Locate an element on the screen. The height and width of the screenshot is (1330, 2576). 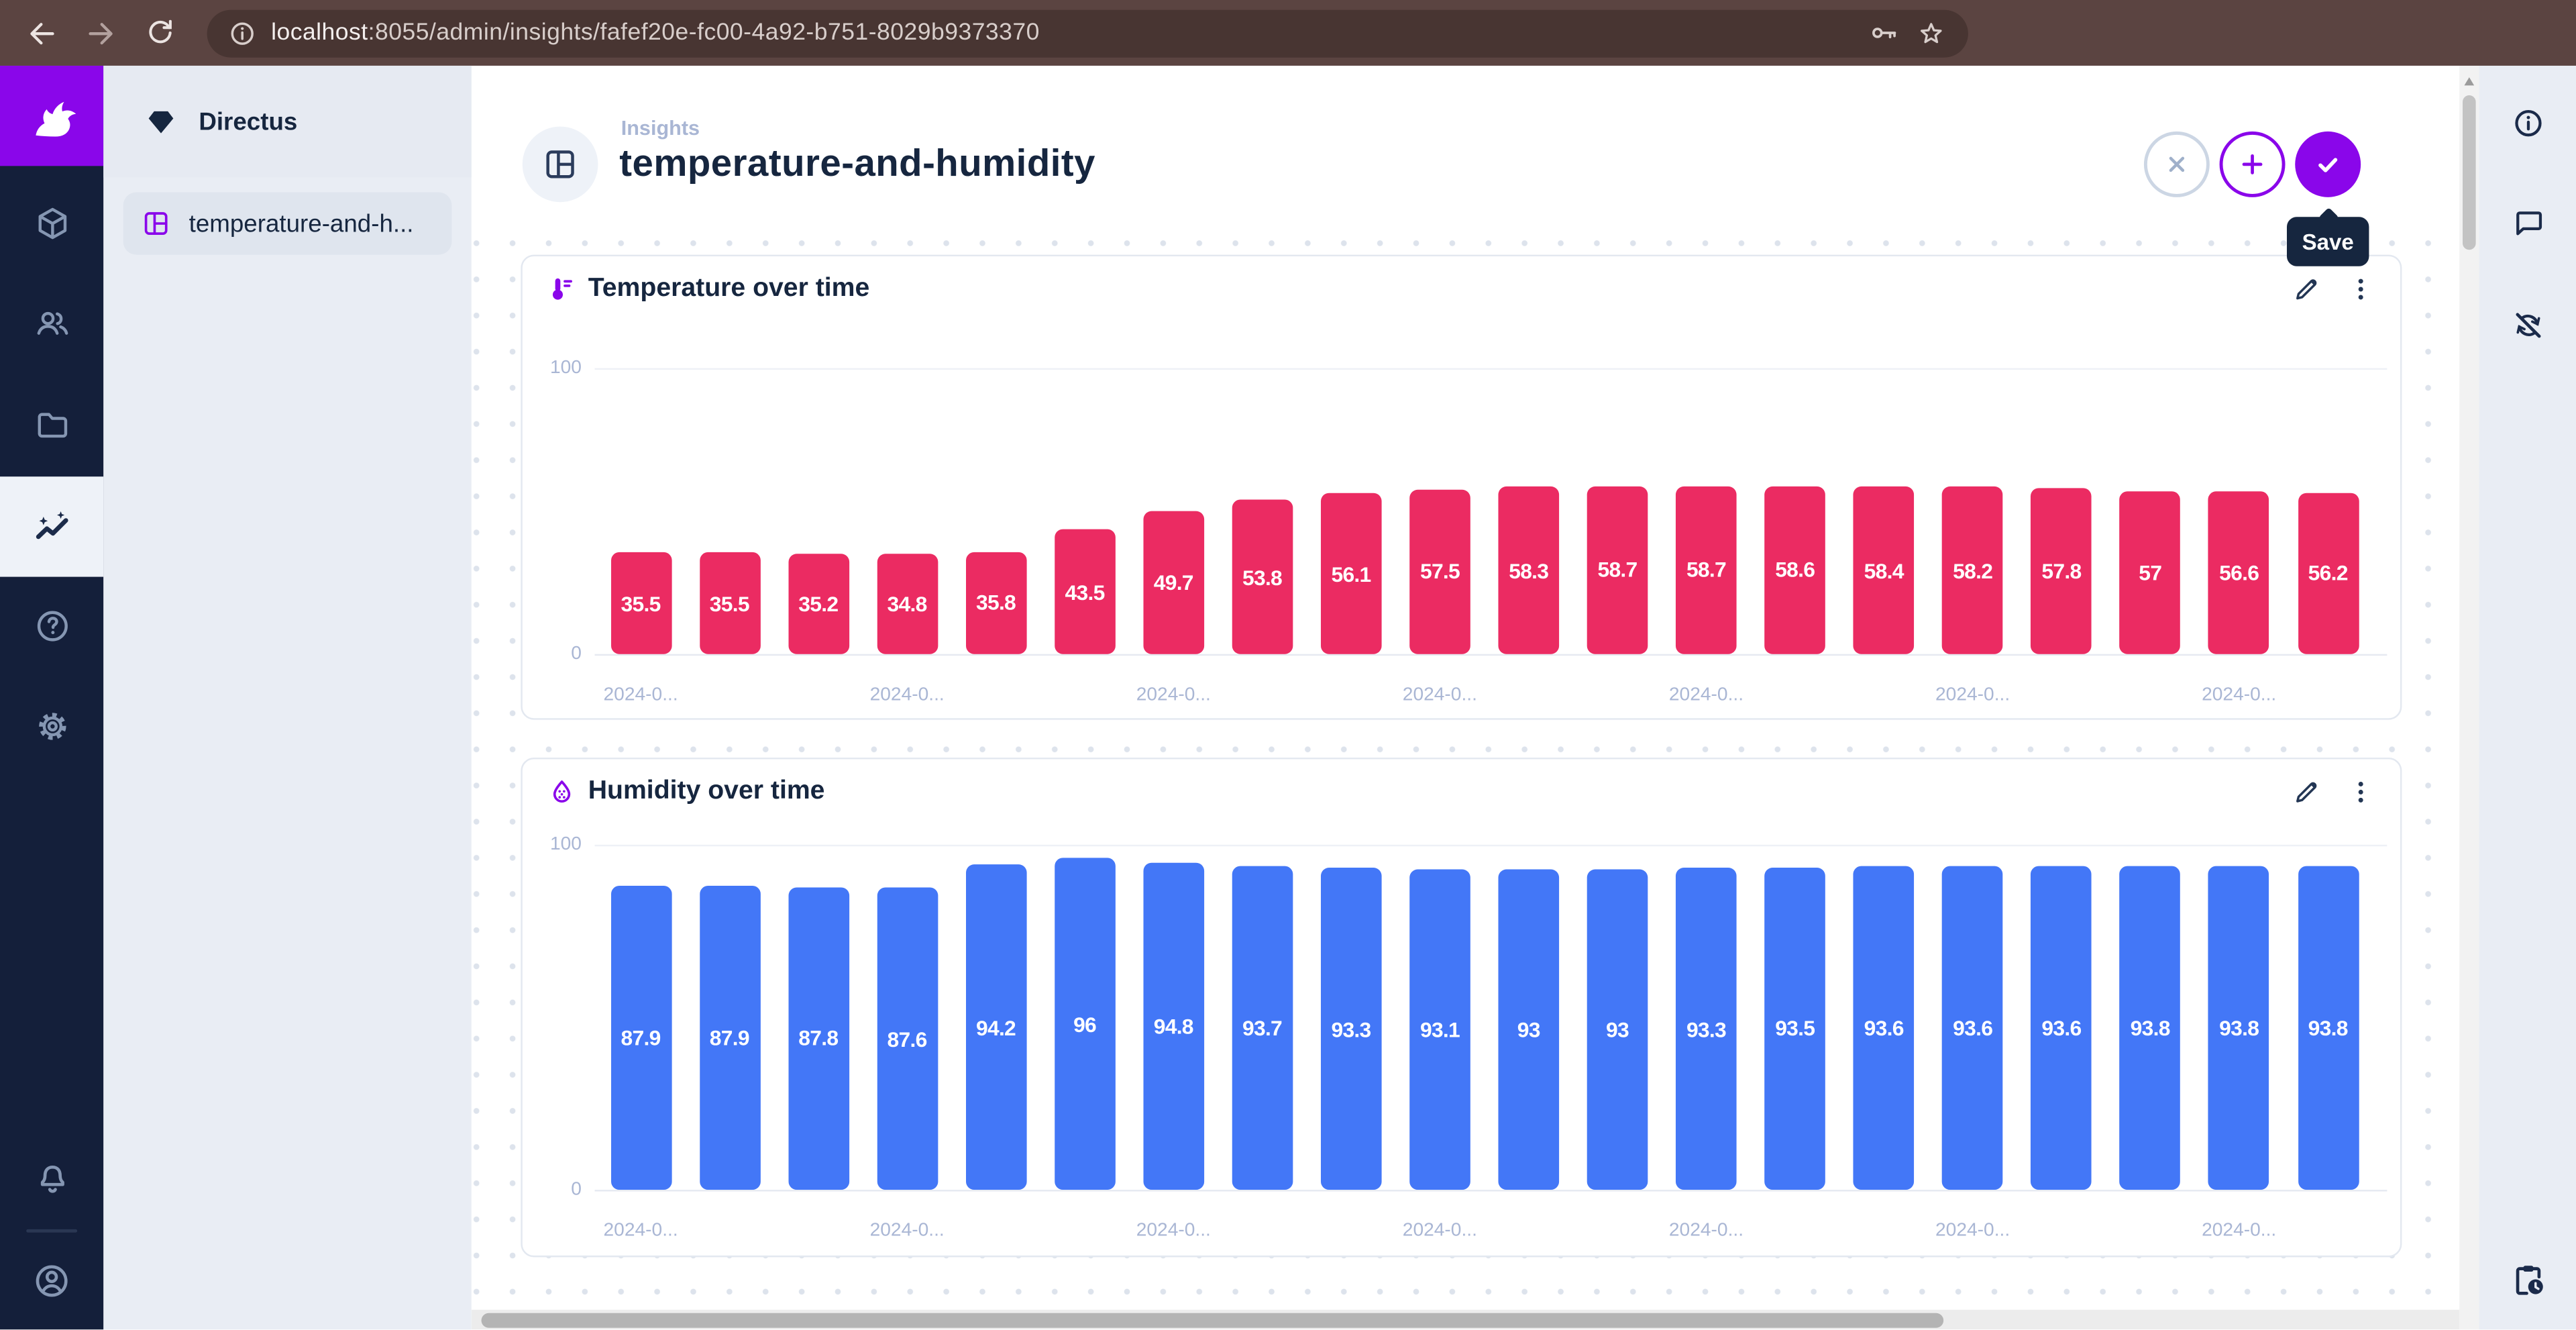
site-info-icon is located at coordinates (242, 33).